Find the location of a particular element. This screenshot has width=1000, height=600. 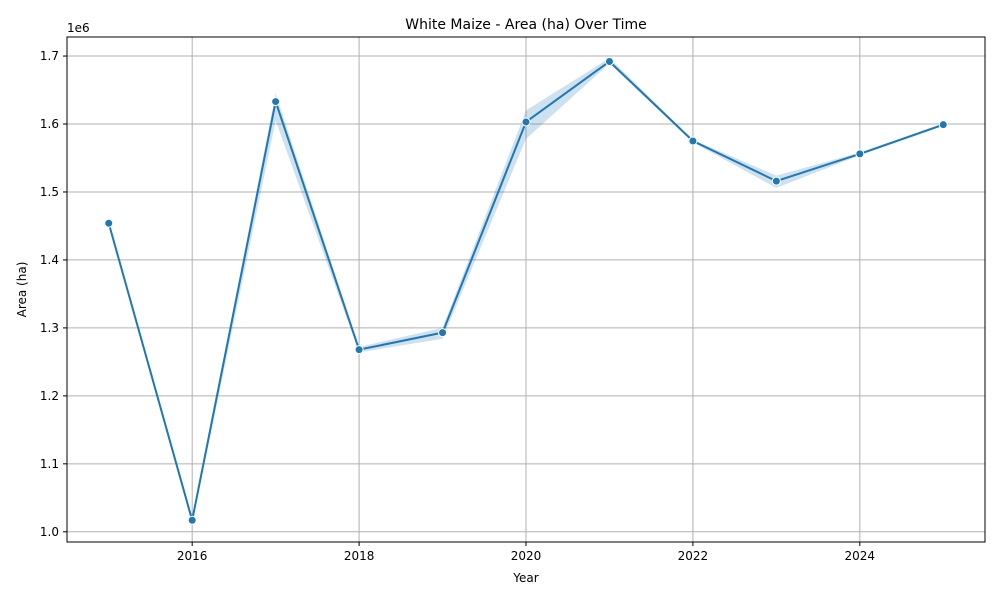

y-tick-label: 1.2 is located at coordinates (49, 396).